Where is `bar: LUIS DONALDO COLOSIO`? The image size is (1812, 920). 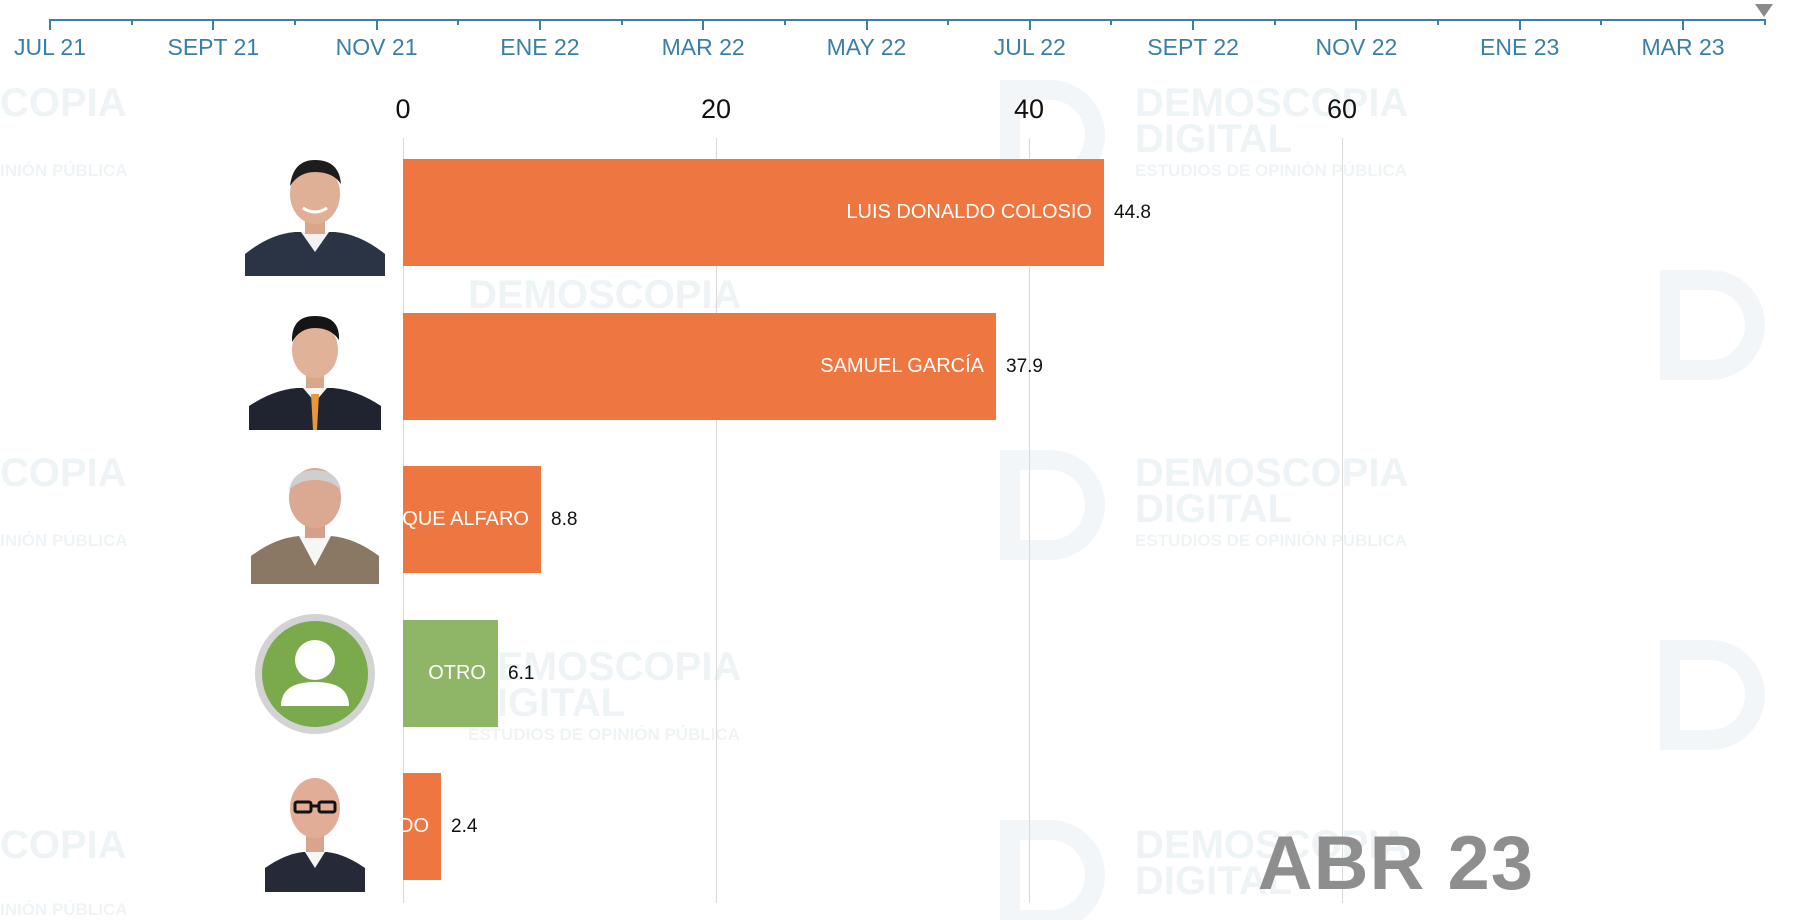 bar: LUIS DONALDO COLOSIO is located at coordinates (753, 212).